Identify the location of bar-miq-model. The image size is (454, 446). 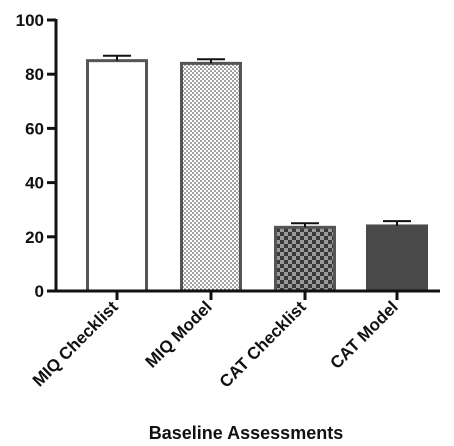
(211, 177).